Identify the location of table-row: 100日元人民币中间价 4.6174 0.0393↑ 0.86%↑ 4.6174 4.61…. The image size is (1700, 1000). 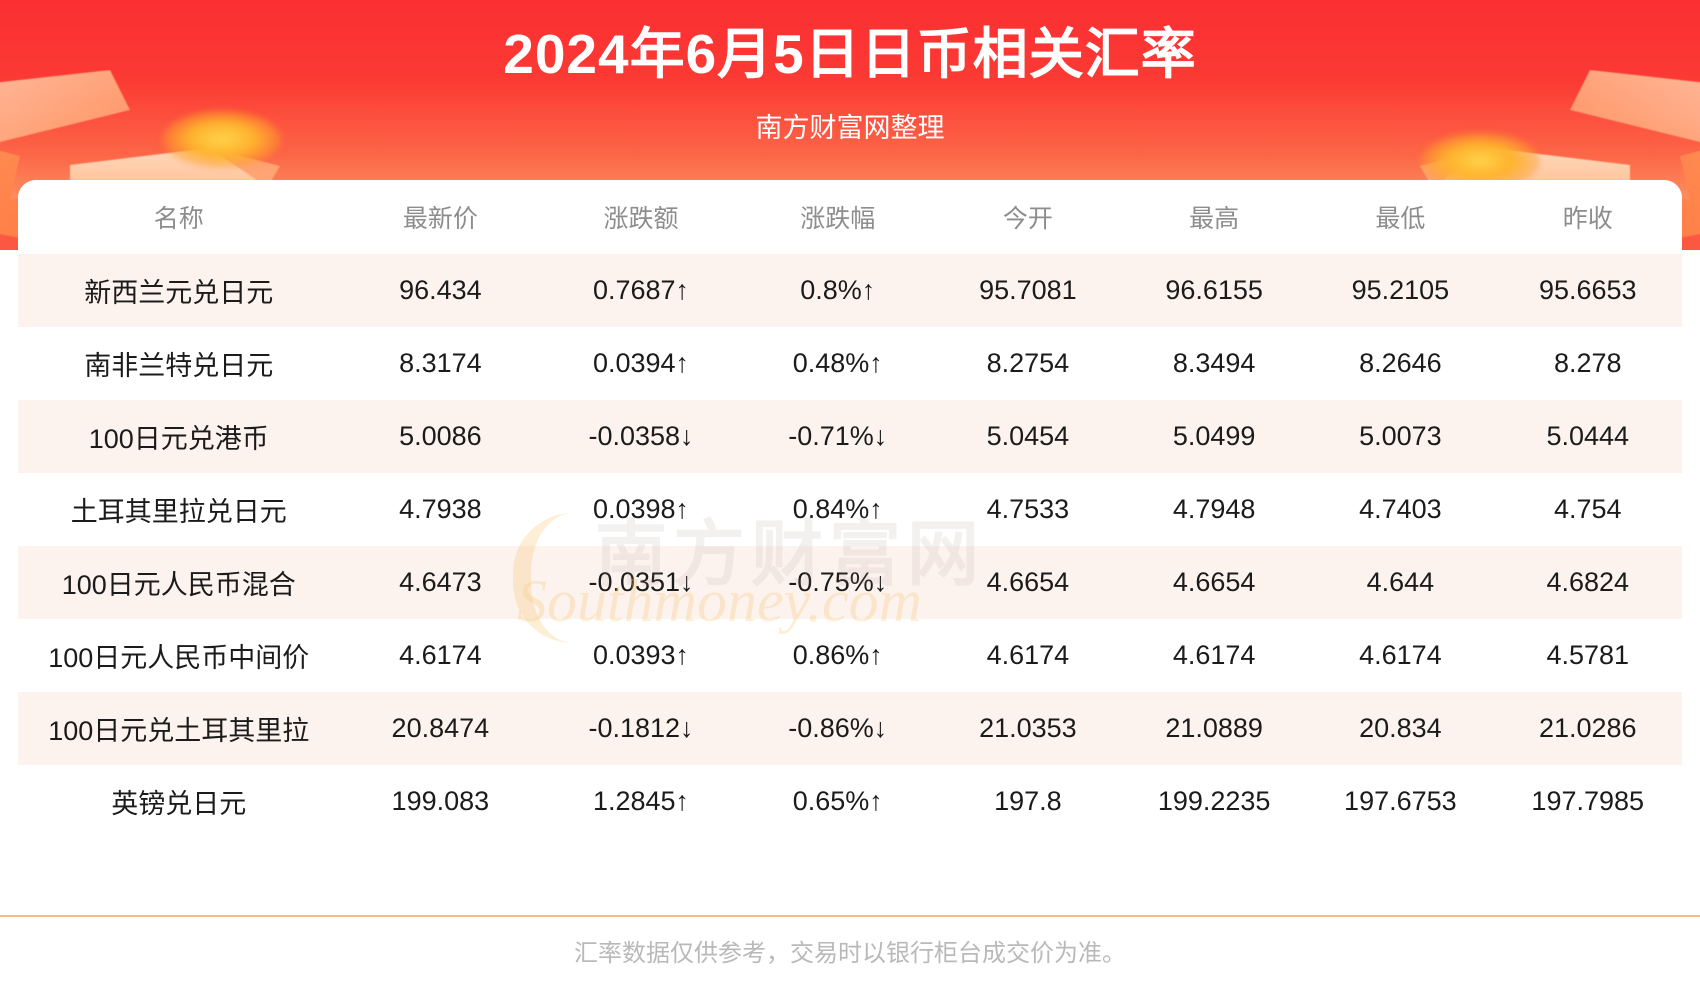
(850, 655).